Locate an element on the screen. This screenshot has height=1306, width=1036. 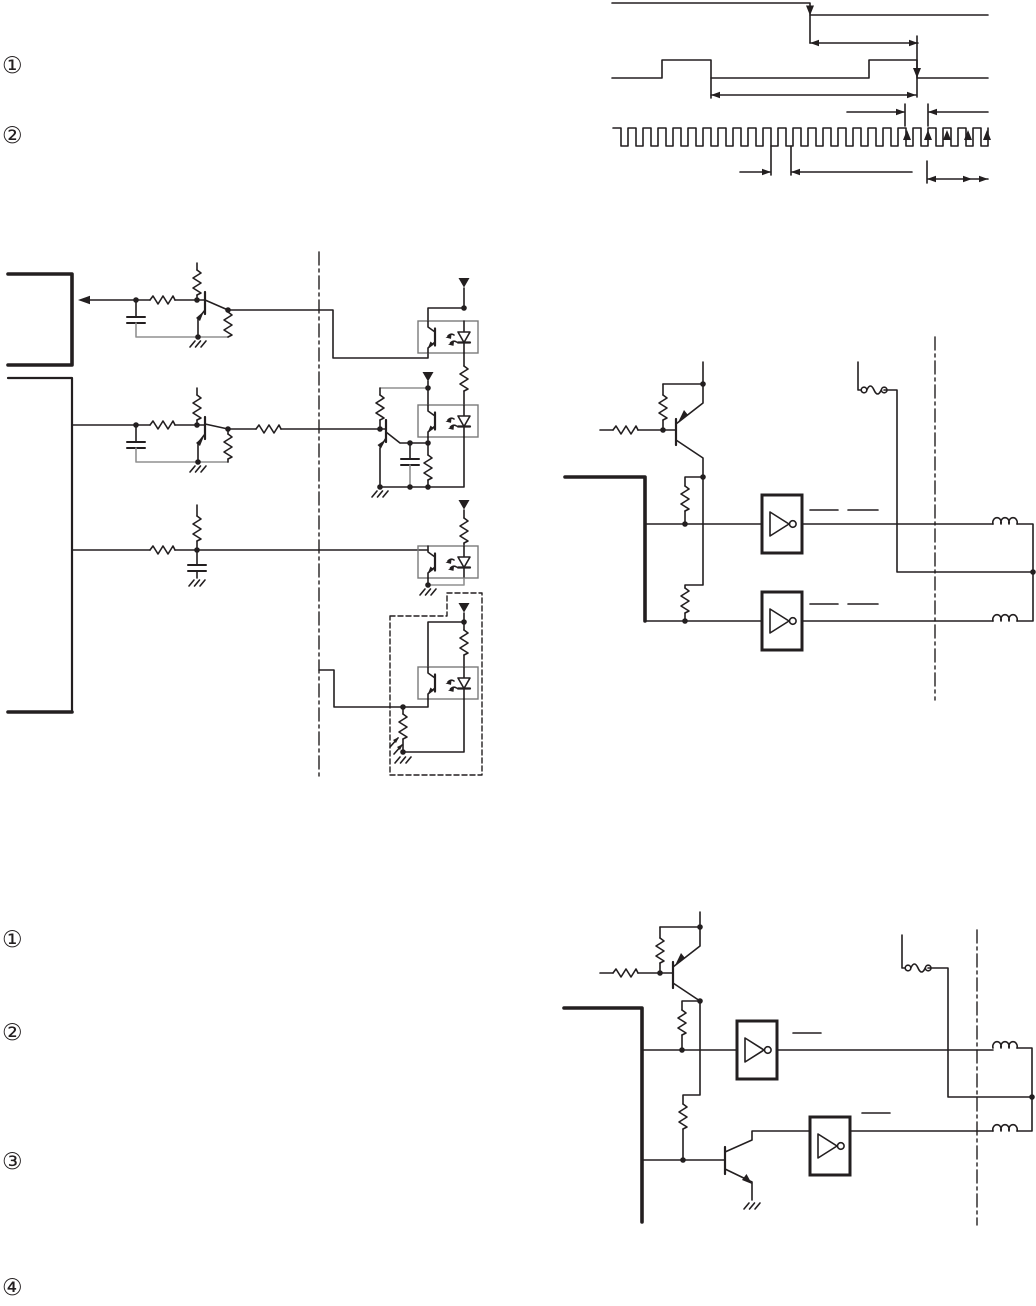
timing-diagram is located at coordinates (801, 93).